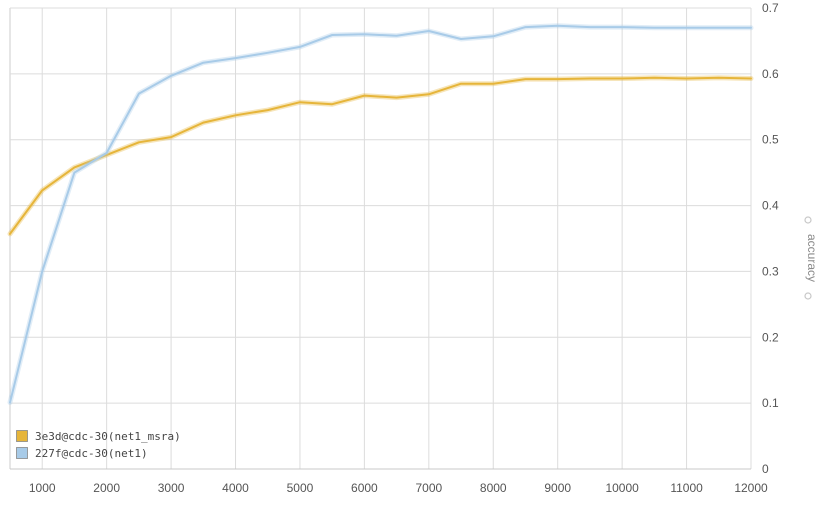 Image resolution: width=827 pixels, height=509 pixels. I want to click on legend: 3e3d@cdc-30(net1_msra) 227f@cdc-30(net1), so click(98, 445).